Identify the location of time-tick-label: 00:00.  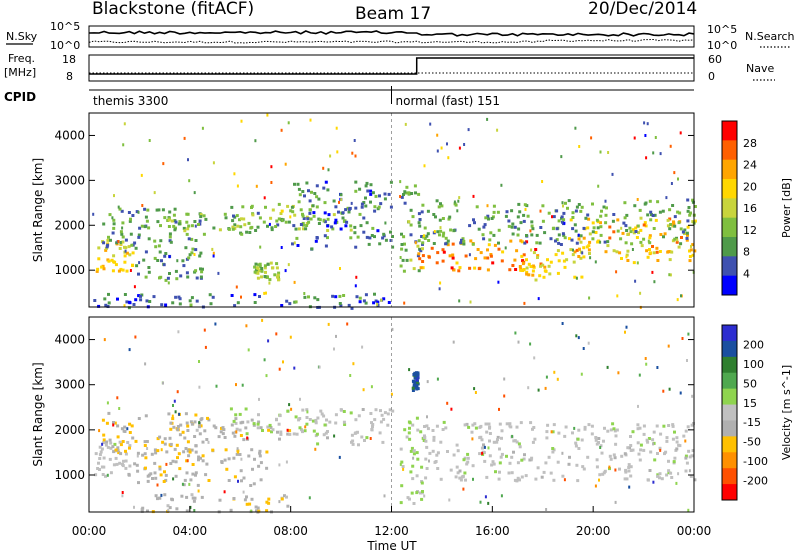
(694, 531).